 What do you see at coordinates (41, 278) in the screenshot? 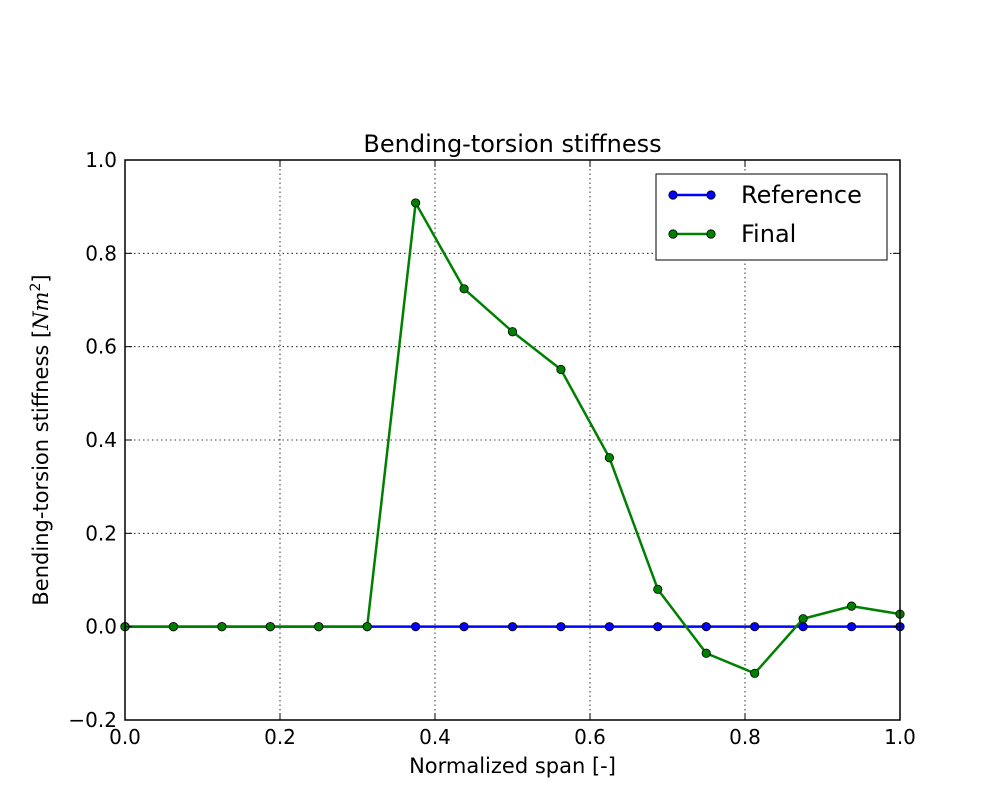
I see `y-axis-label-close: ]` at bounding box center [41, 278].